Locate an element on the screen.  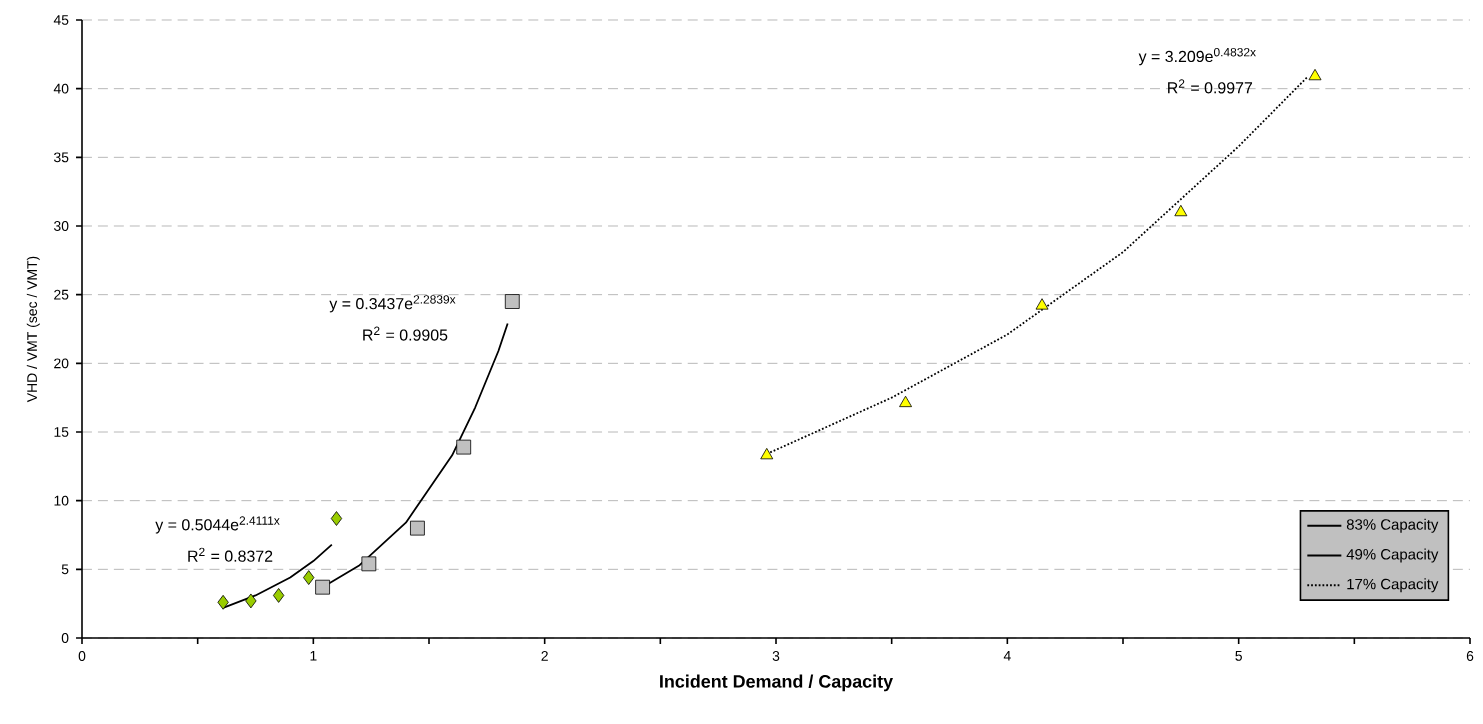
y-tick-label: 15 is located at coordinates (61, 432).